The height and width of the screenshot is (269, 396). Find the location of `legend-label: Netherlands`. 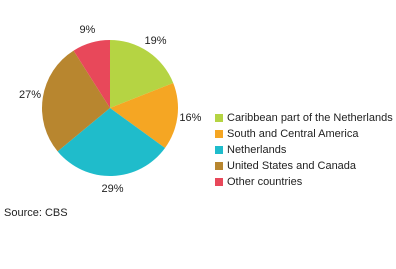

legend-label: Netherlands is located at coordinates (257, 150).